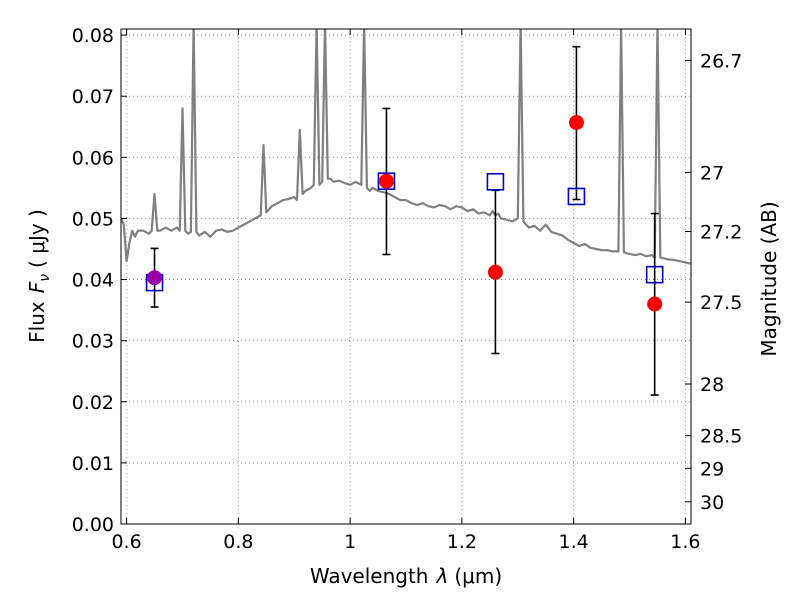 The height and width of the screenshot is (600, 800). I want to click on y2-axis-ticks: 26.7 27 27.2 27.5 28 28.5 29 30, so click(713, 282).